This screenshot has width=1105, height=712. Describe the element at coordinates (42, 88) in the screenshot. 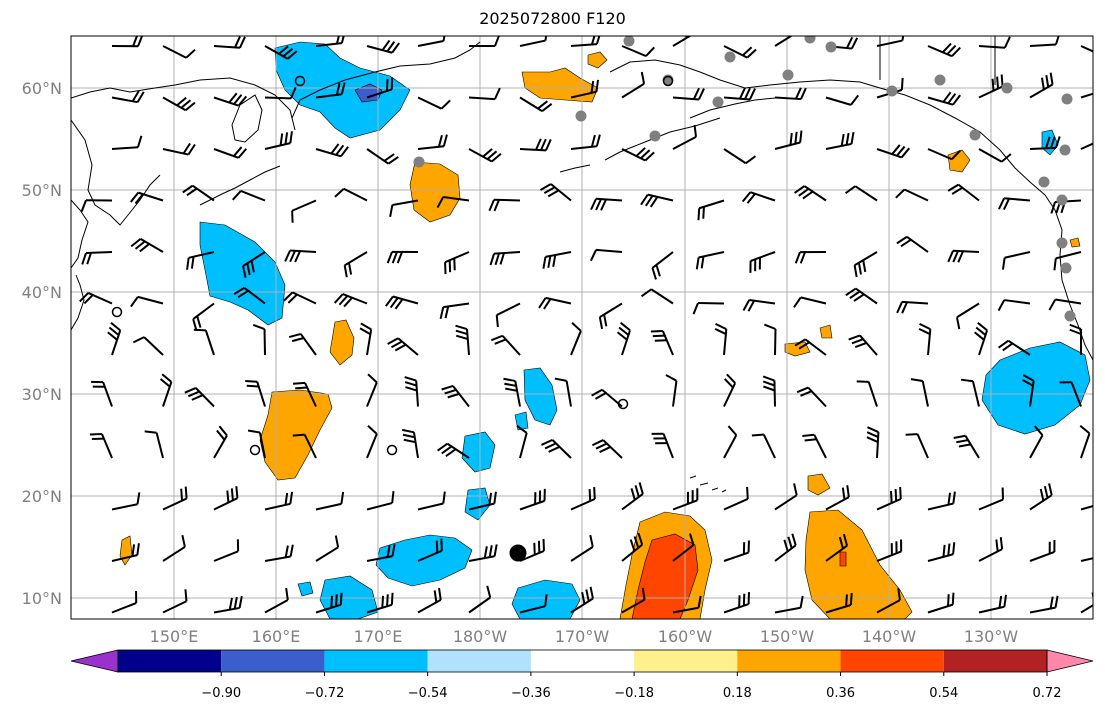

I see `lat-tick-label: 60°N` at that location.